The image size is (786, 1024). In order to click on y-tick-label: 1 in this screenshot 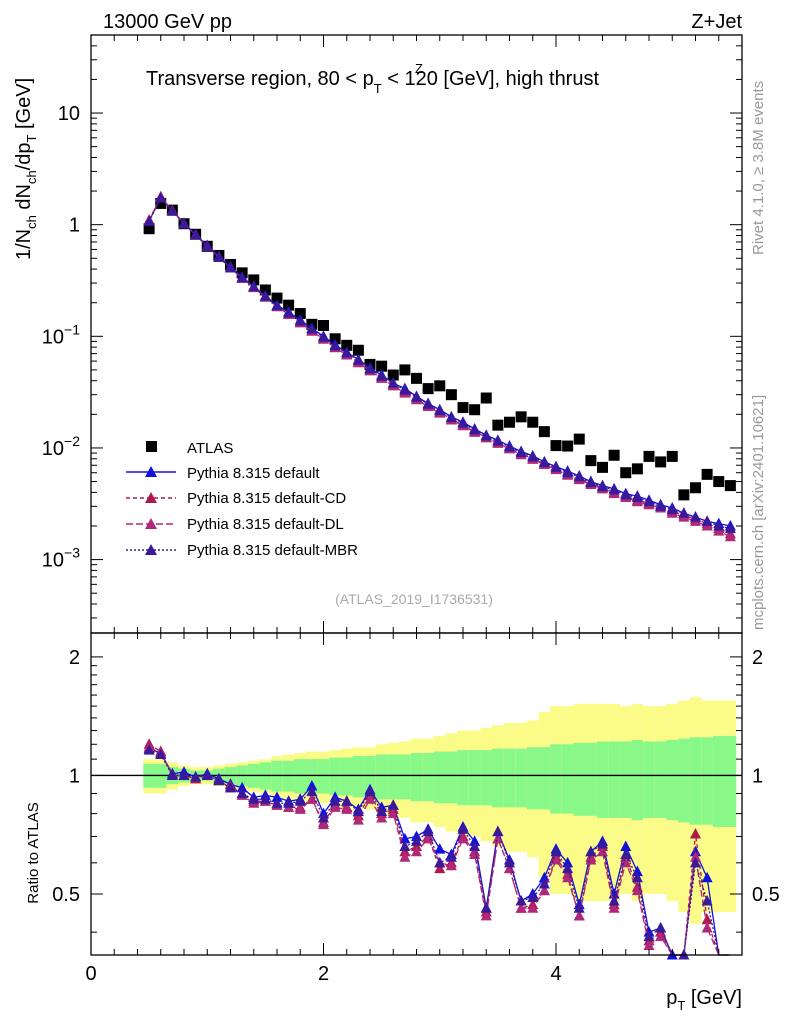, I will do `click(74, 226)`.